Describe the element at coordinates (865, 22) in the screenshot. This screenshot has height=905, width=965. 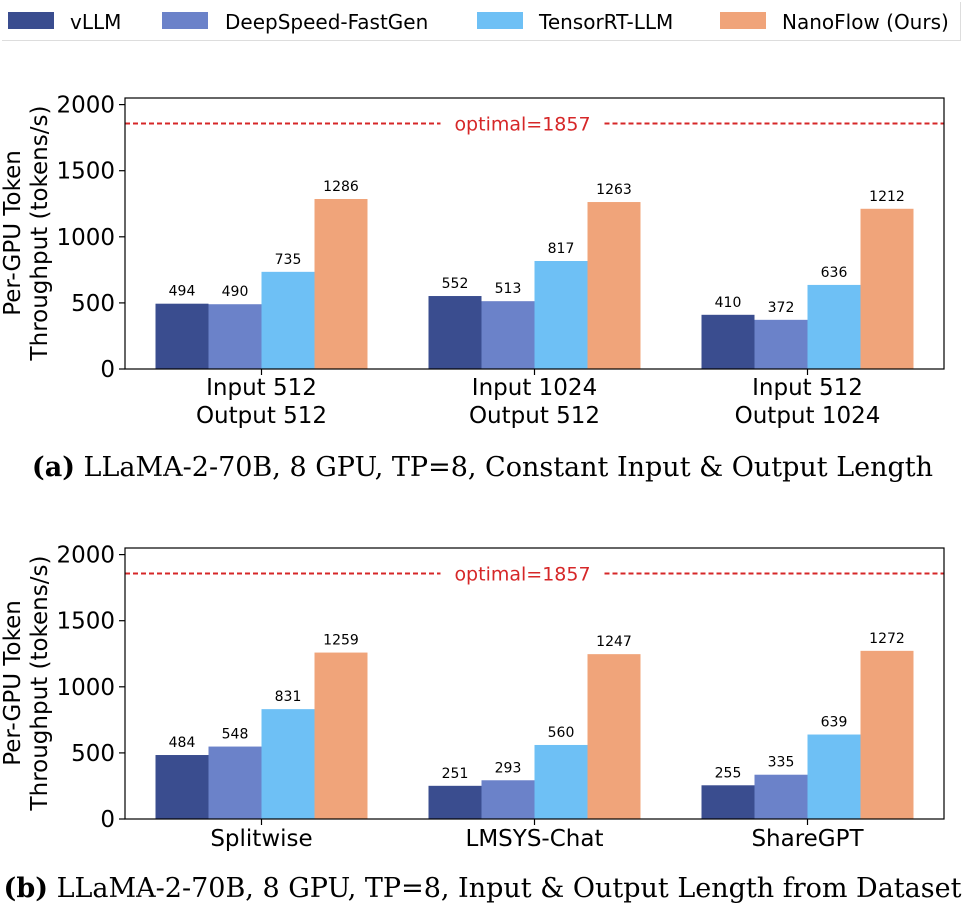
I see `legend-label-nanoflow: NanoFlow (Ours)` at that location.